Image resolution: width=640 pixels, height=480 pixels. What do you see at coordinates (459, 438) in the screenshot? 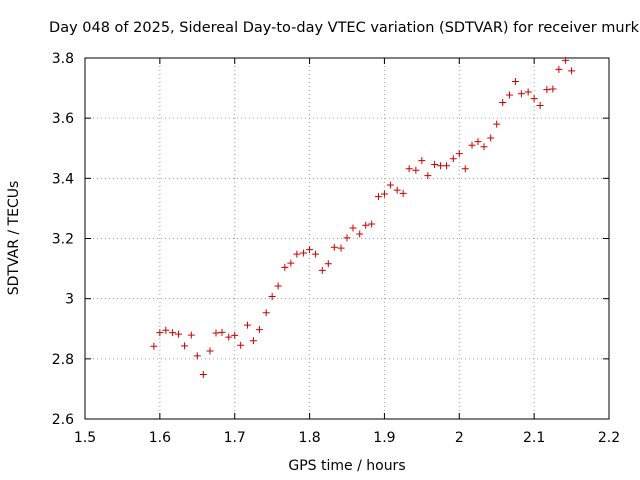
I see `x-tick-label: 2` at bounding box center [459, 438].